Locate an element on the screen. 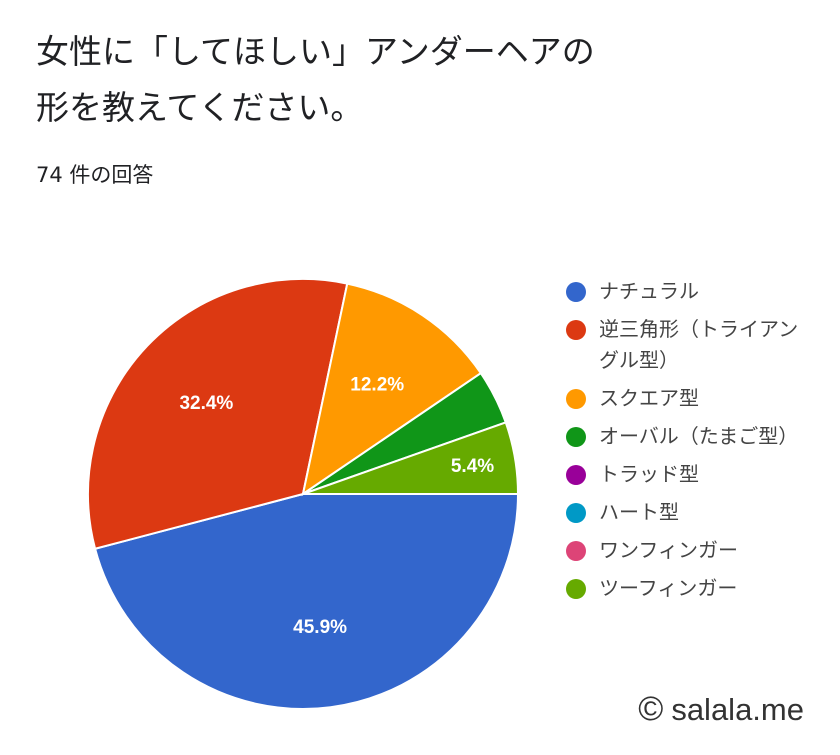 This screenshot has width=840, height=755. pie-slice-label-2: 12.2% is located at coordinates (377, 384).